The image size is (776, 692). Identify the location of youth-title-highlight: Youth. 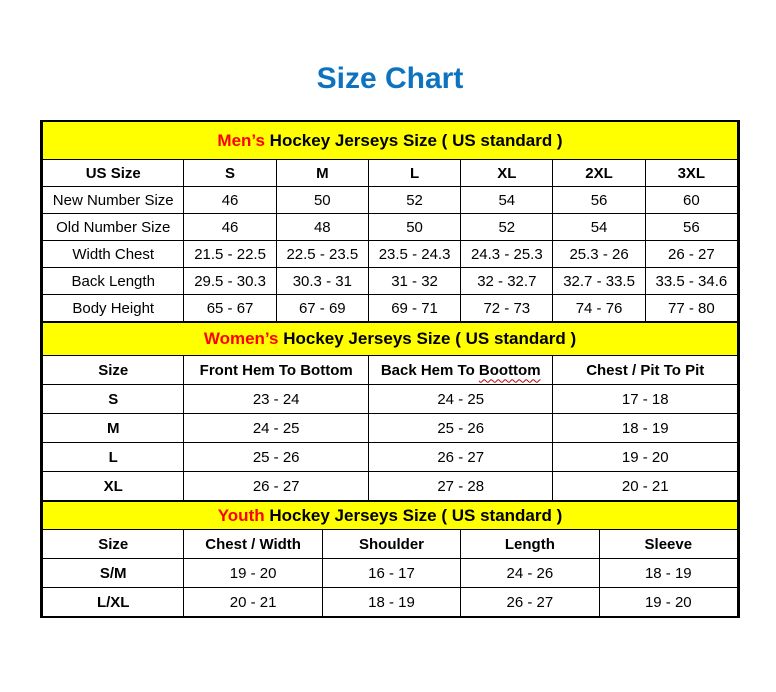
(241, 515).